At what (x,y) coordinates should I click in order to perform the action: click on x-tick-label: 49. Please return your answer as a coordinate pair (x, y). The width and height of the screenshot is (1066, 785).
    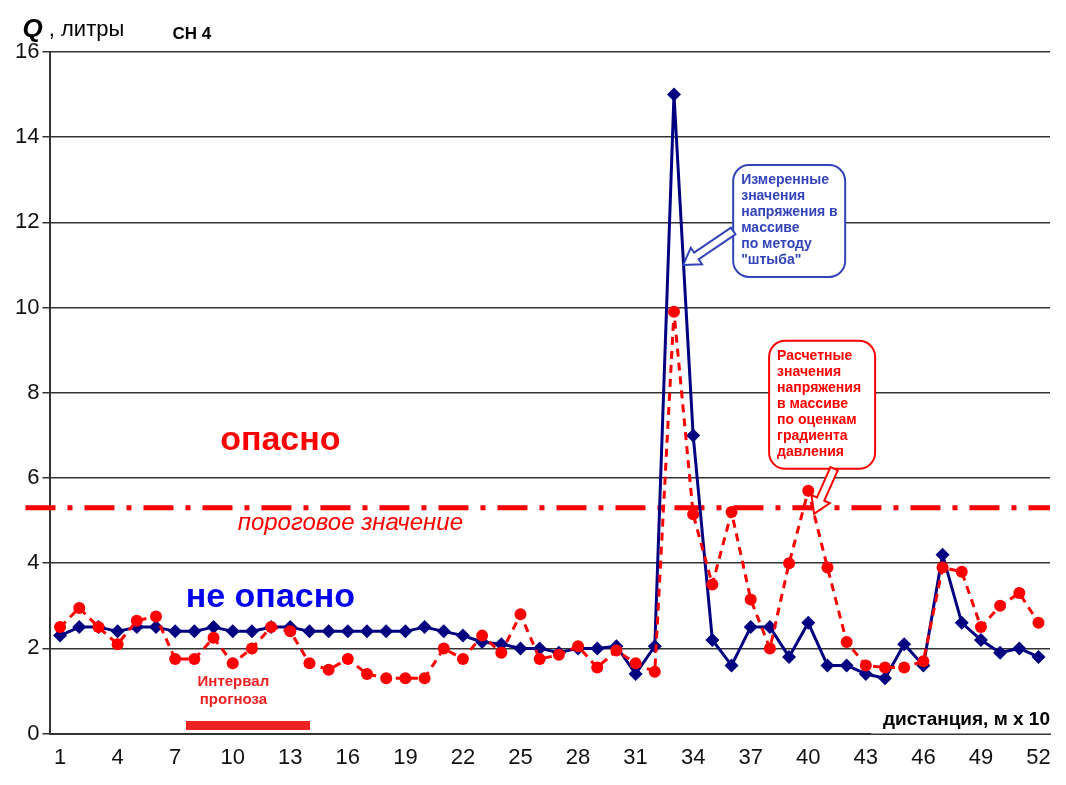
    Looking at the image, I should click on (981, 756).